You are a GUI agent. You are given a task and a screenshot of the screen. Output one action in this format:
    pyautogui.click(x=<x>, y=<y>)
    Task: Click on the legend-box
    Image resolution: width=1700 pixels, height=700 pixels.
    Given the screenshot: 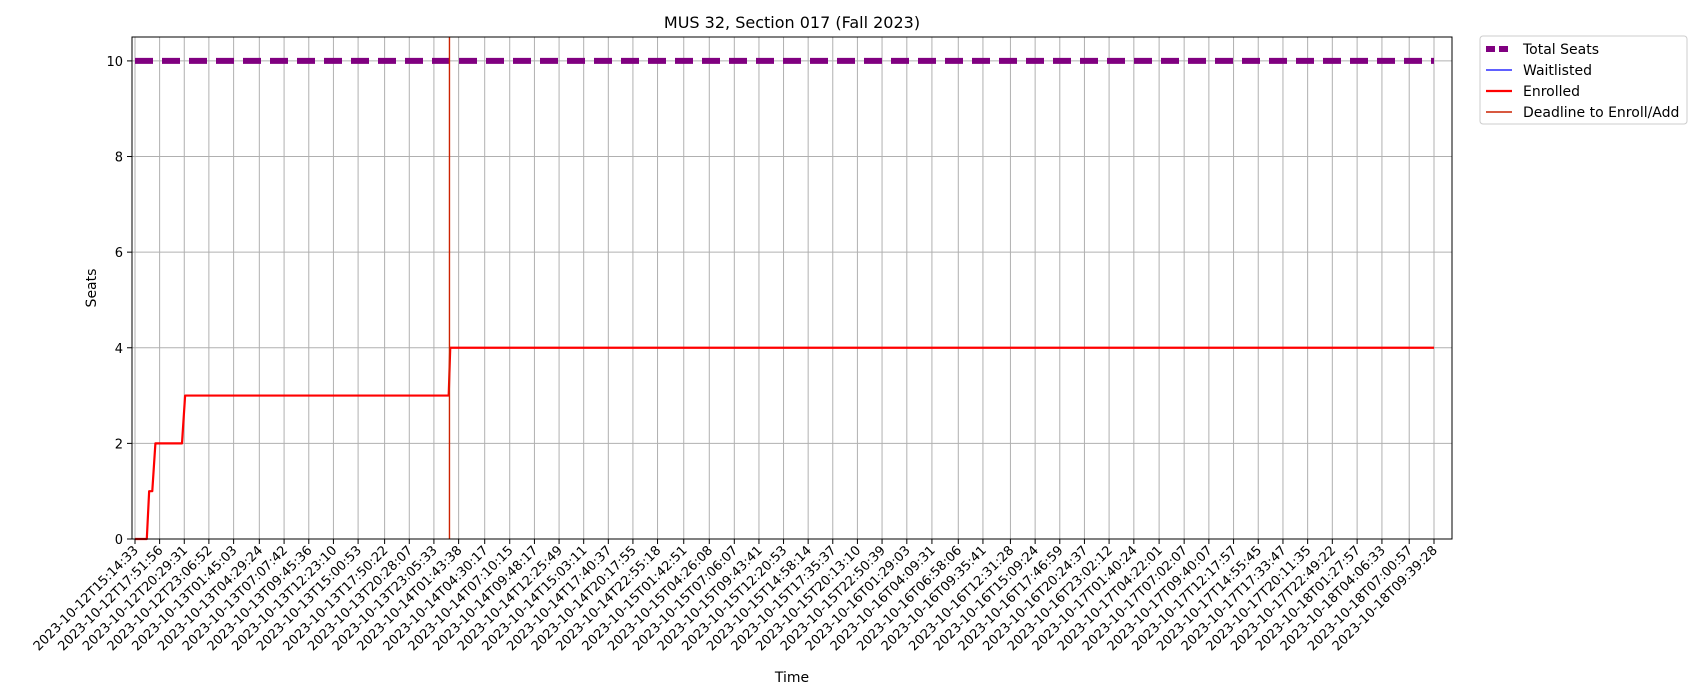 What is the action you would take?
    pyautogui.click(x=1583, y=80)
    